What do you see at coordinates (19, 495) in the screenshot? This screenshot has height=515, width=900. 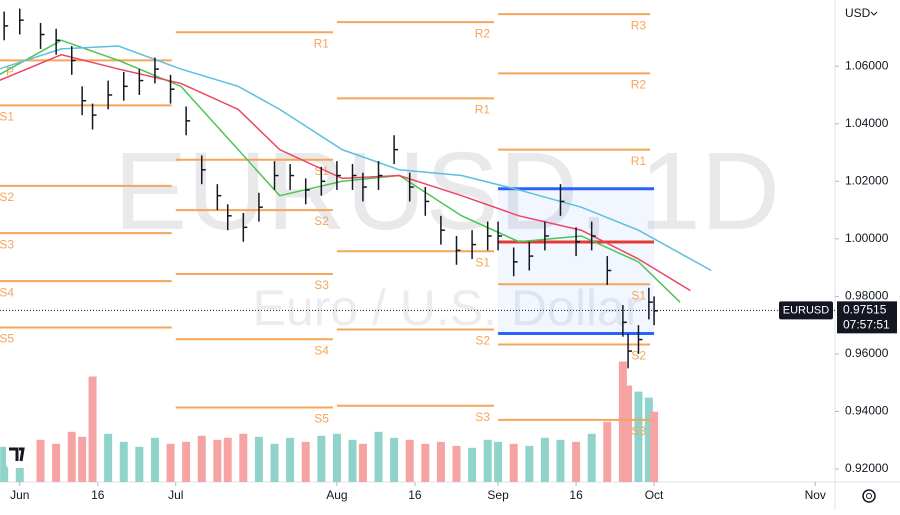 I see `x-tick-label: Jun` at bounding box center [19, 495].